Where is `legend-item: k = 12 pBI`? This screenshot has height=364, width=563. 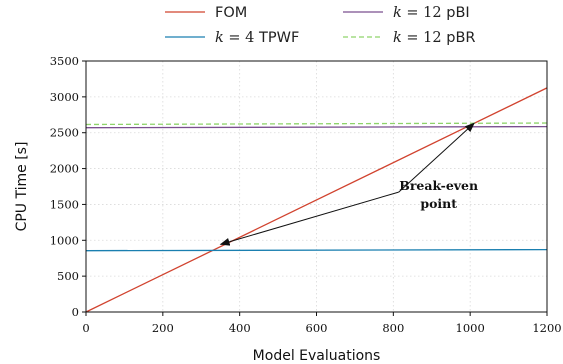 legend-item: k = 12 pBI is located at coordinates (406, 13).